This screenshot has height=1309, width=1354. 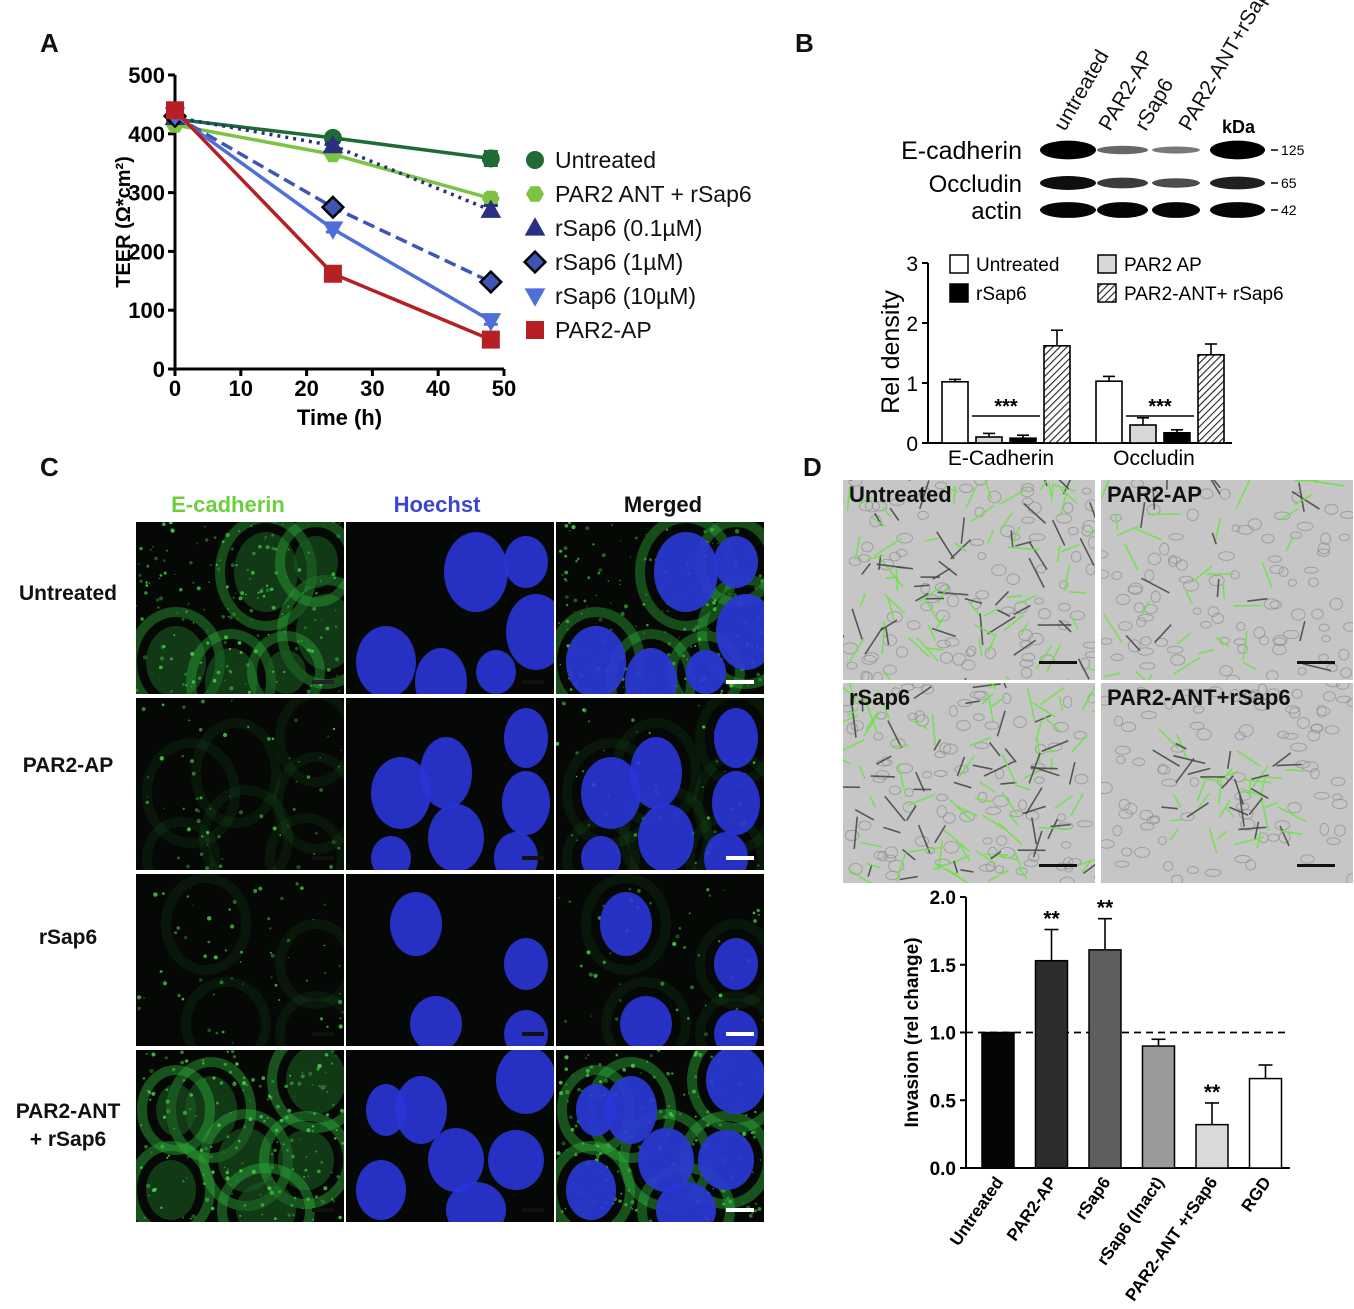 What do you see at coordinates (1006, 407) in the screenshot?
I see `significance-label: ***` at bounding box center [1006, 407].